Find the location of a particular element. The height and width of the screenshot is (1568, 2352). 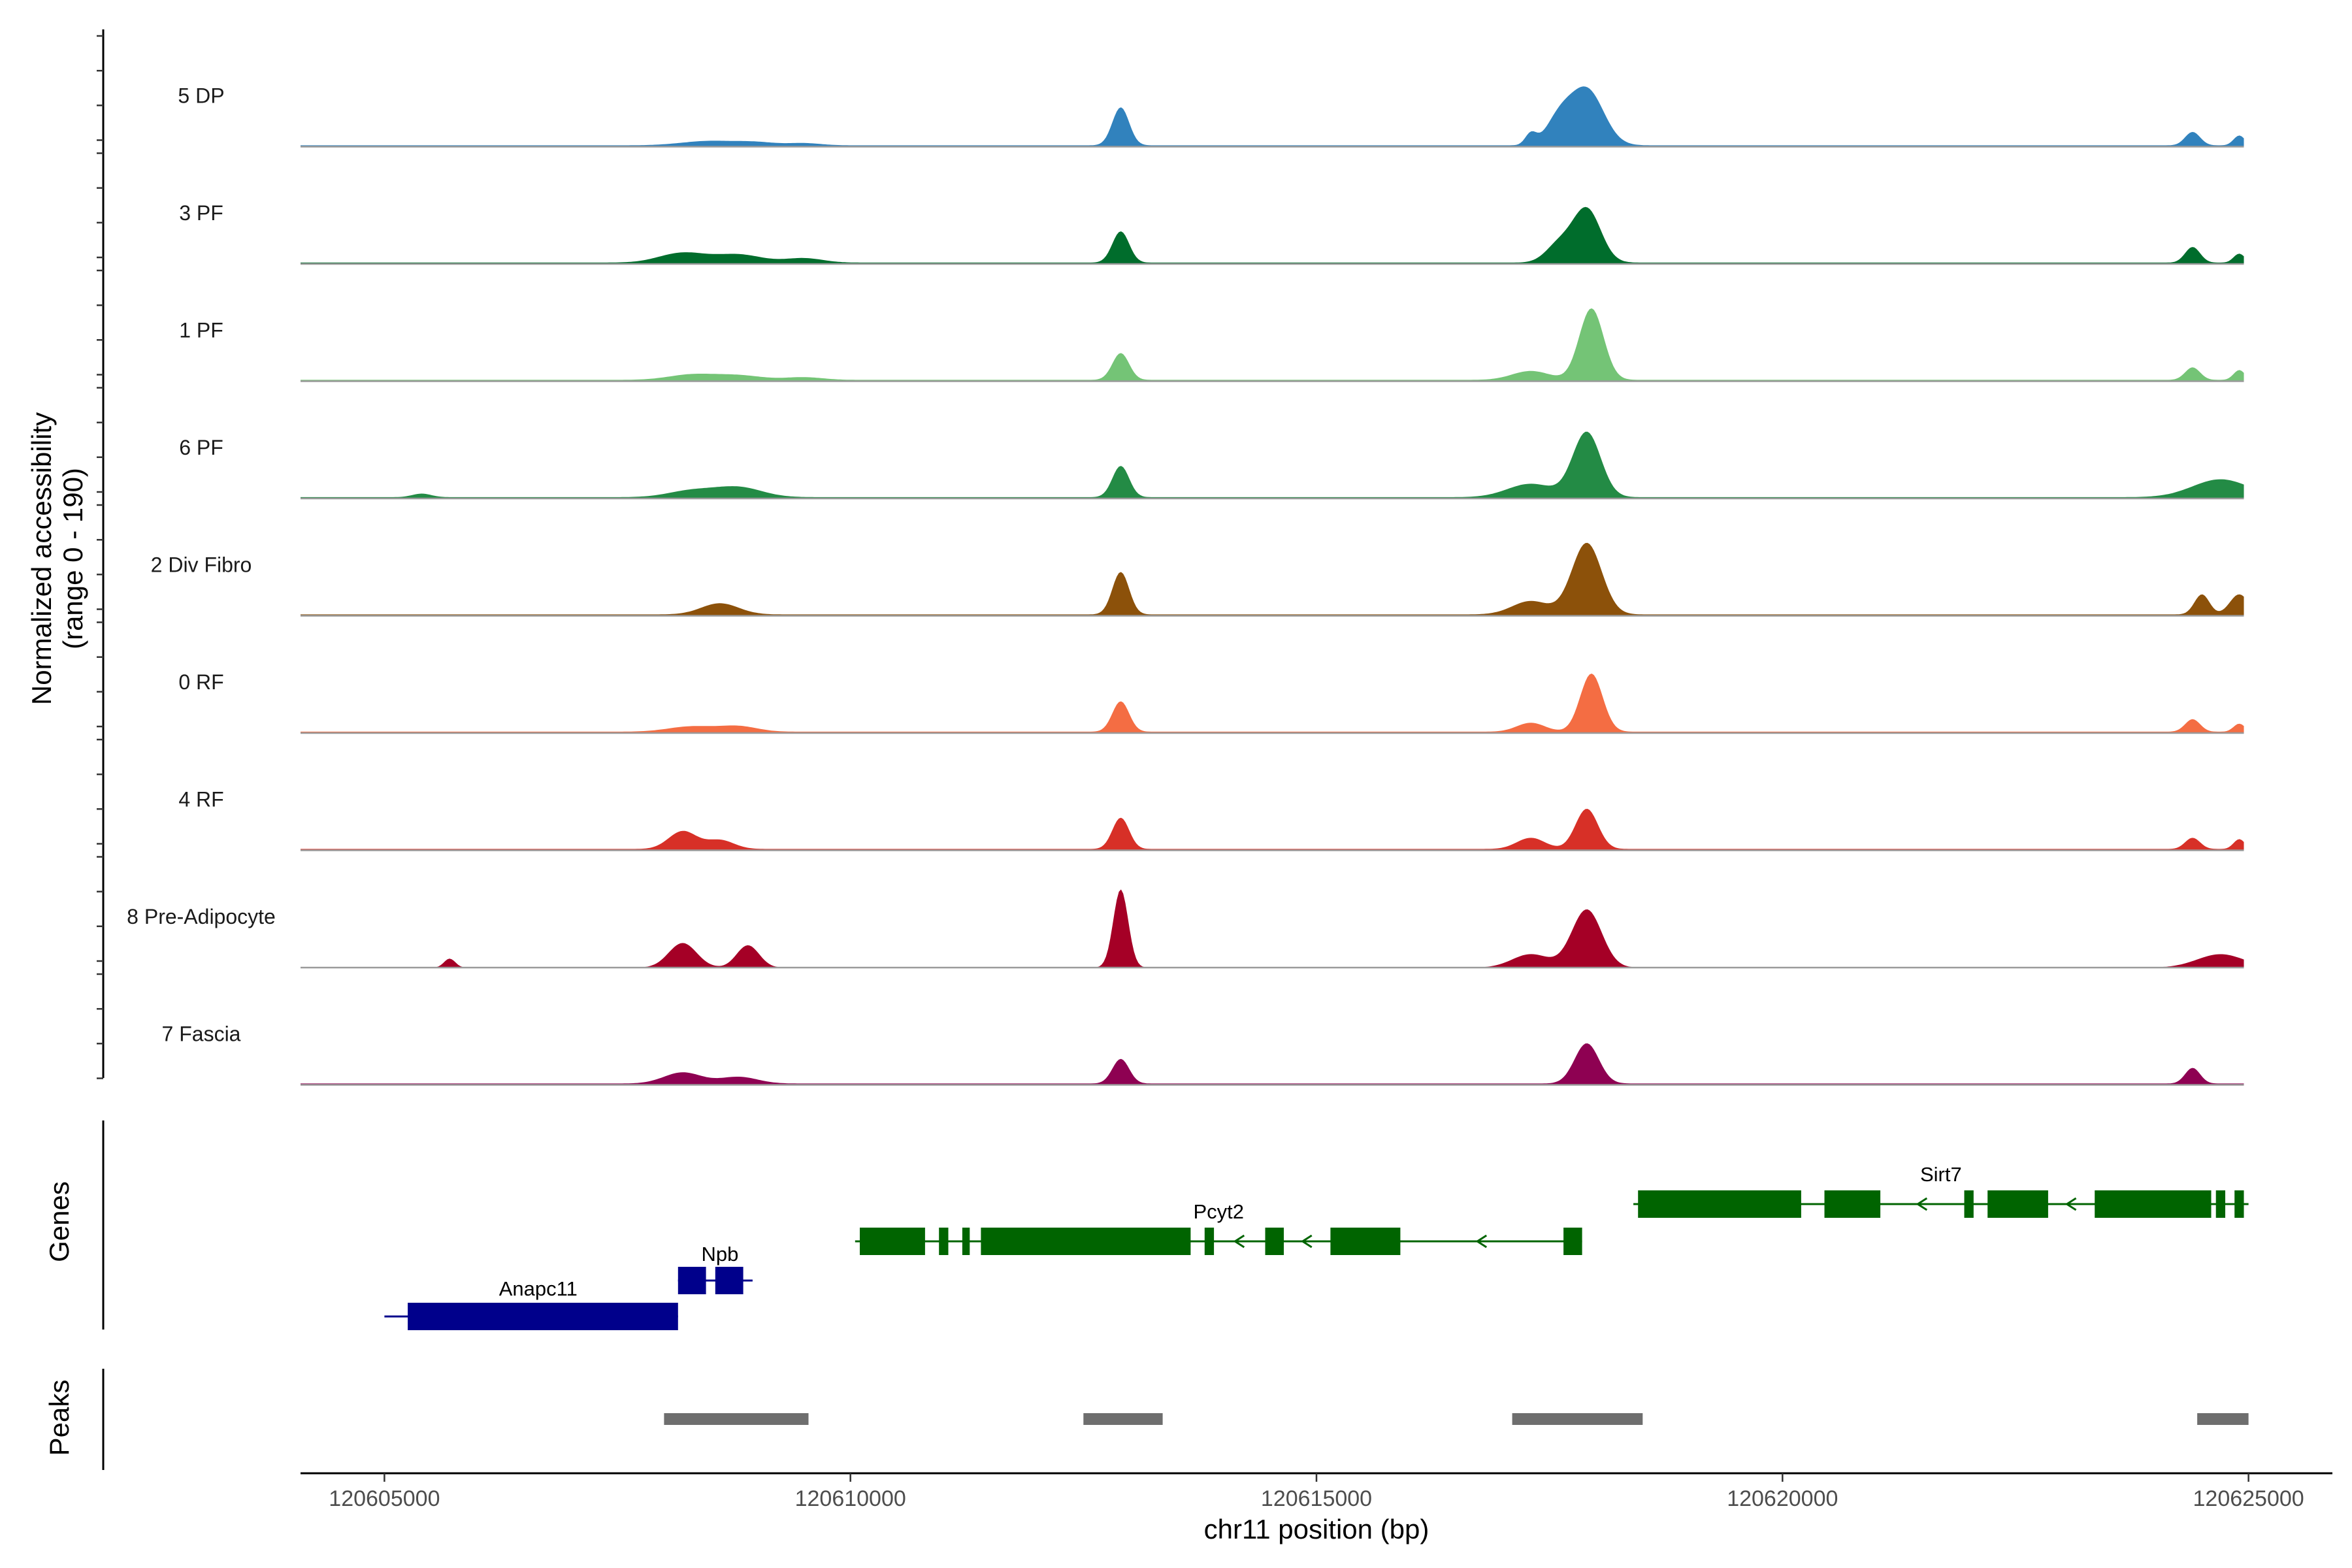

gene-model: Anapc11 is located at coordinates (531, 1303).